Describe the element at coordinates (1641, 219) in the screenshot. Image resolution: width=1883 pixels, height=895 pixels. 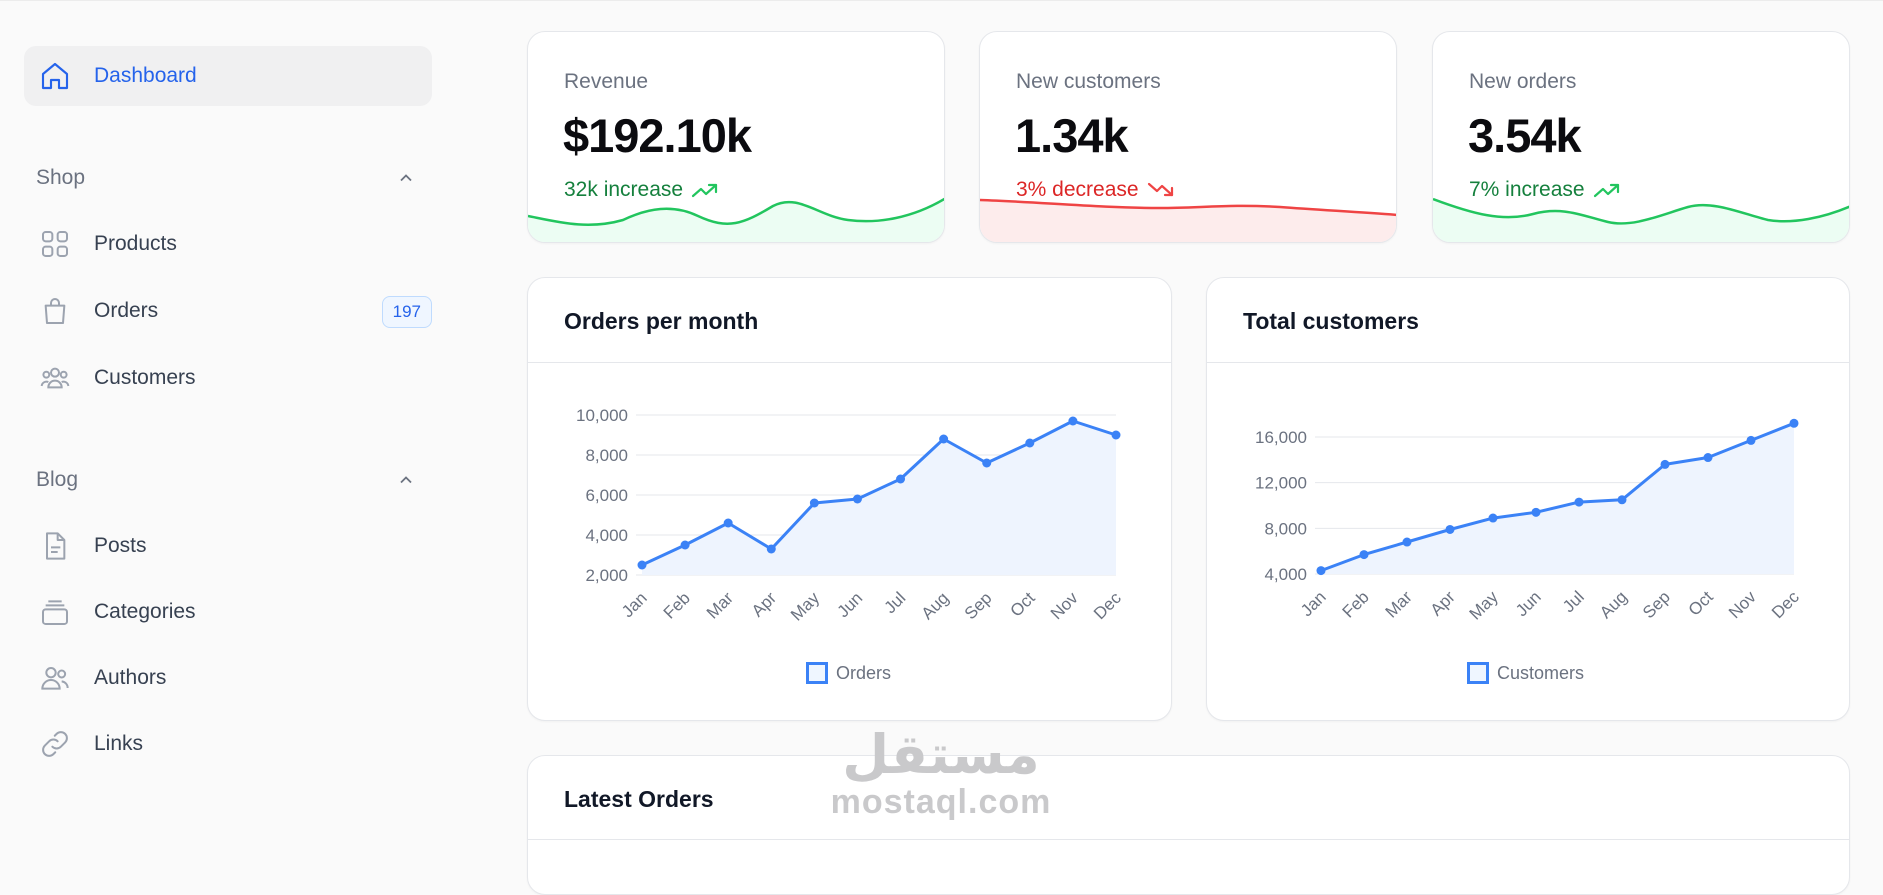
I see `new-orders-sparkline` at that location.